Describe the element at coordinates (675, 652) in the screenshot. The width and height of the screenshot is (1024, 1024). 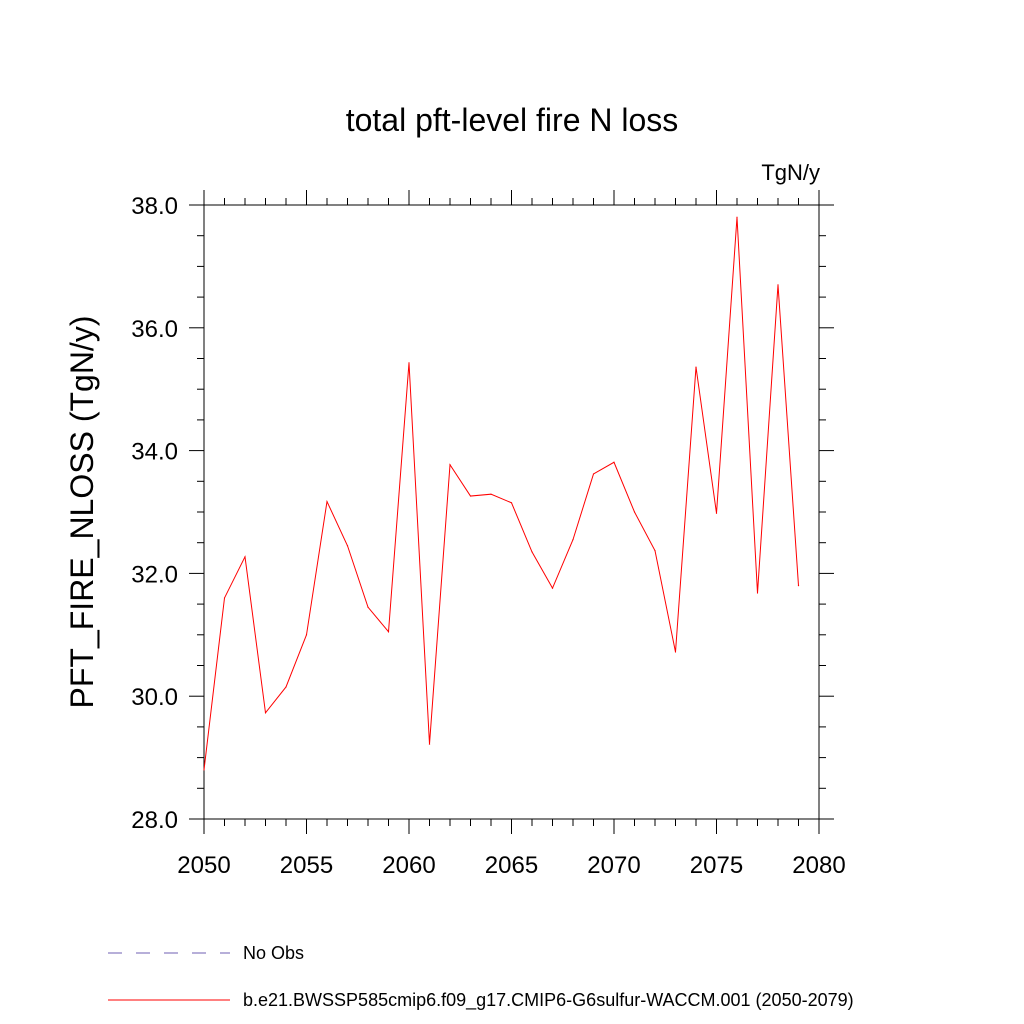
I see `data-point-2073` at that location.